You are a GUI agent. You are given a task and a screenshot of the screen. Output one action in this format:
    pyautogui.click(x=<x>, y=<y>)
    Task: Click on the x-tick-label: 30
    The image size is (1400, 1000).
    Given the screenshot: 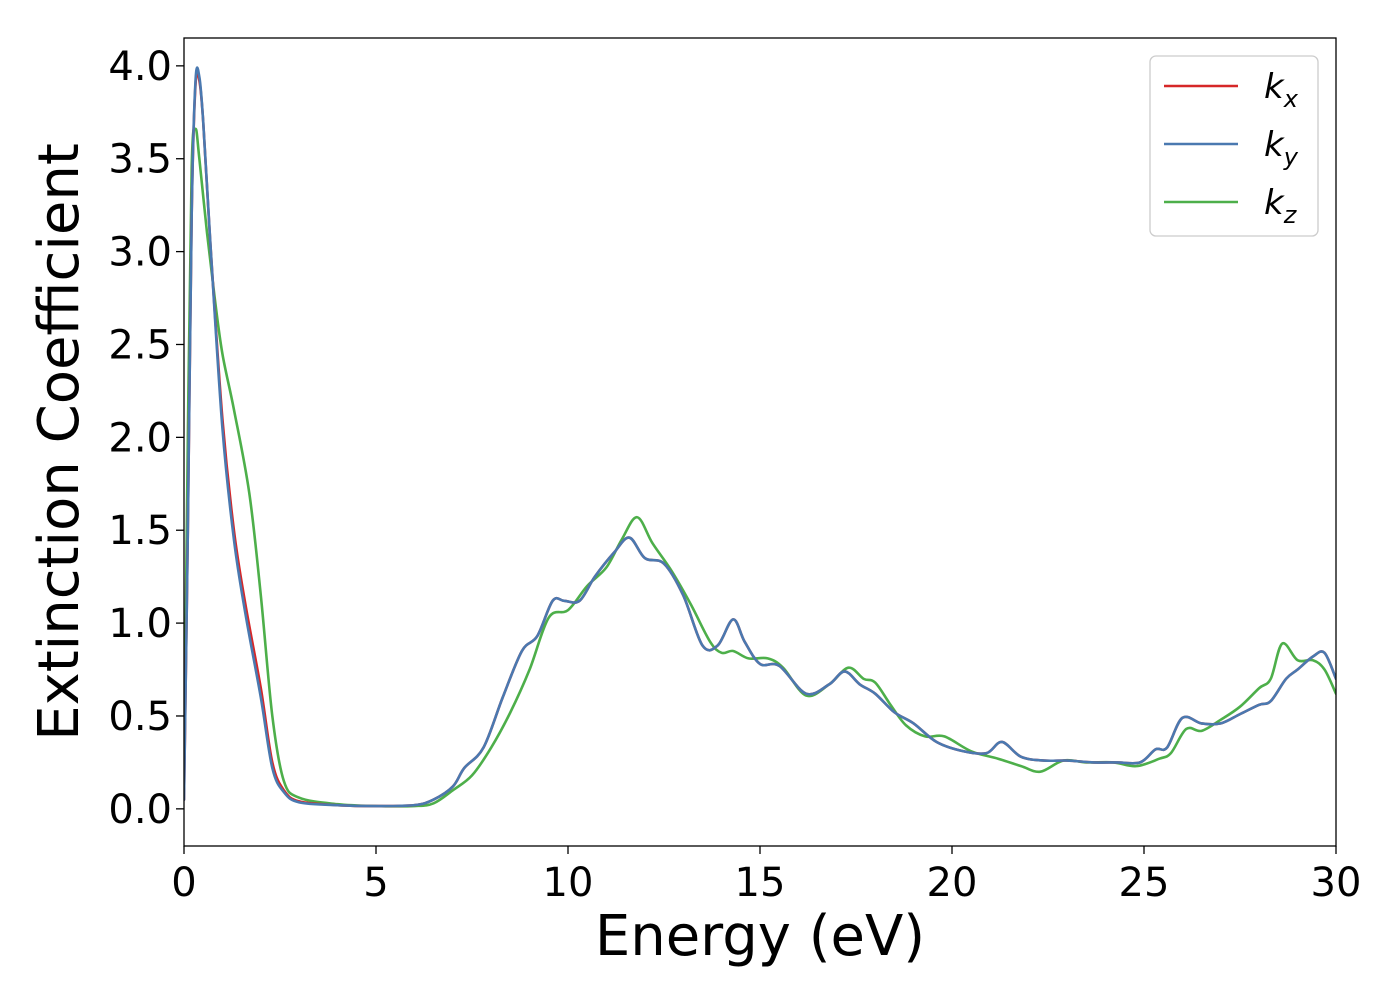 What is the action you would take?
    pyautogui.click(x=1336, y=883)
    